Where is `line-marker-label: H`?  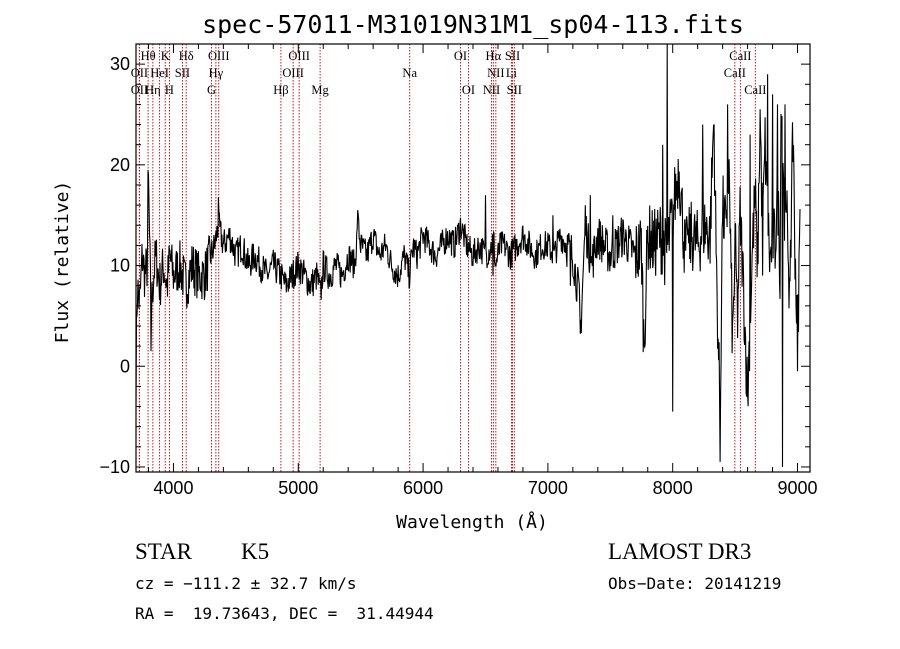 line-marker-label: H is located at coordinates (169, 90).